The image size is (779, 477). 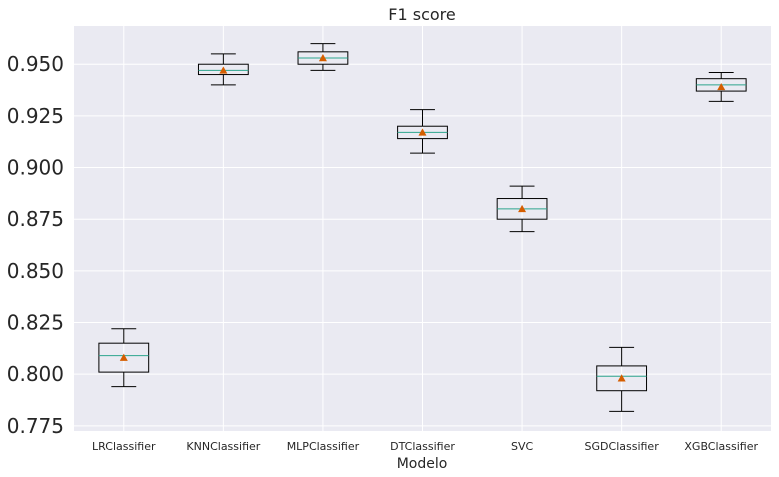 What do you see at coordinates (35, 219) in the screenshot?
I see `y-tick-label: 0.875` at bounding box center [35, 219].